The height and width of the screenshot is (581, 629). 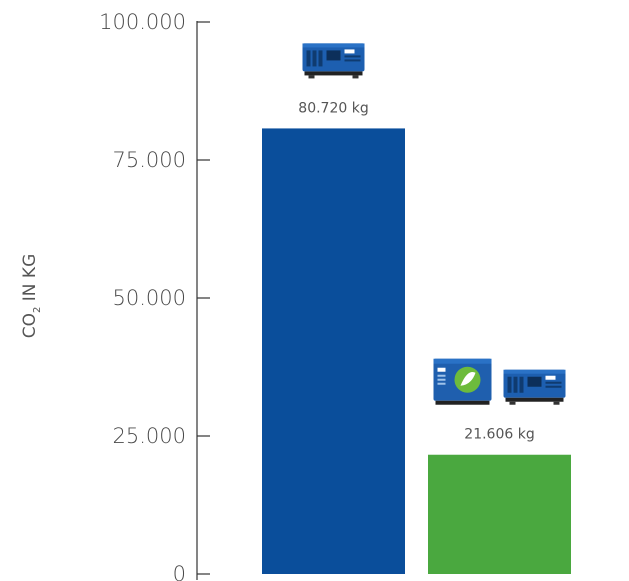 I want to click on y-tick-label: 25.000, so click(x=149, y=436).